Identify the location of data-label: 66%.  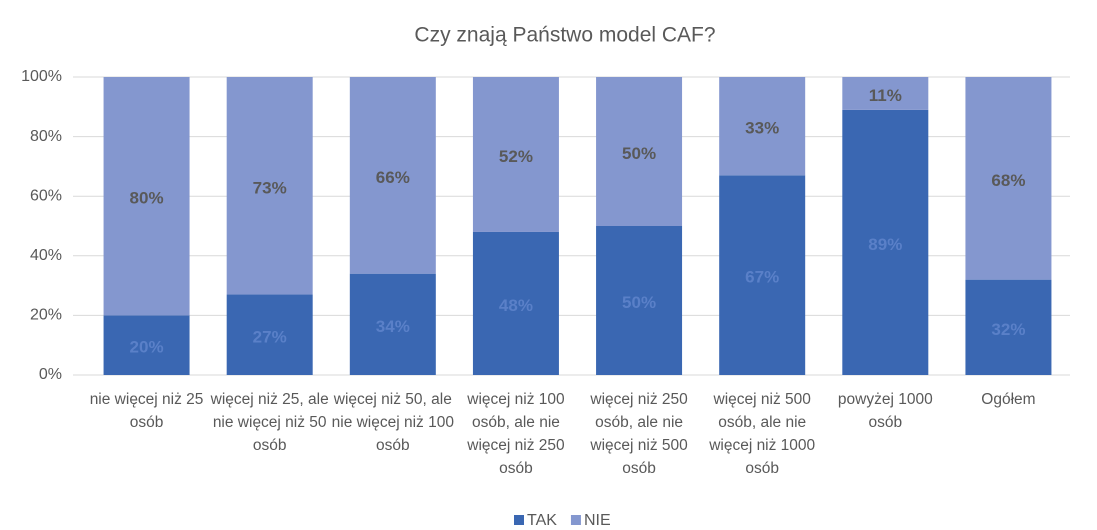
(393, 177).